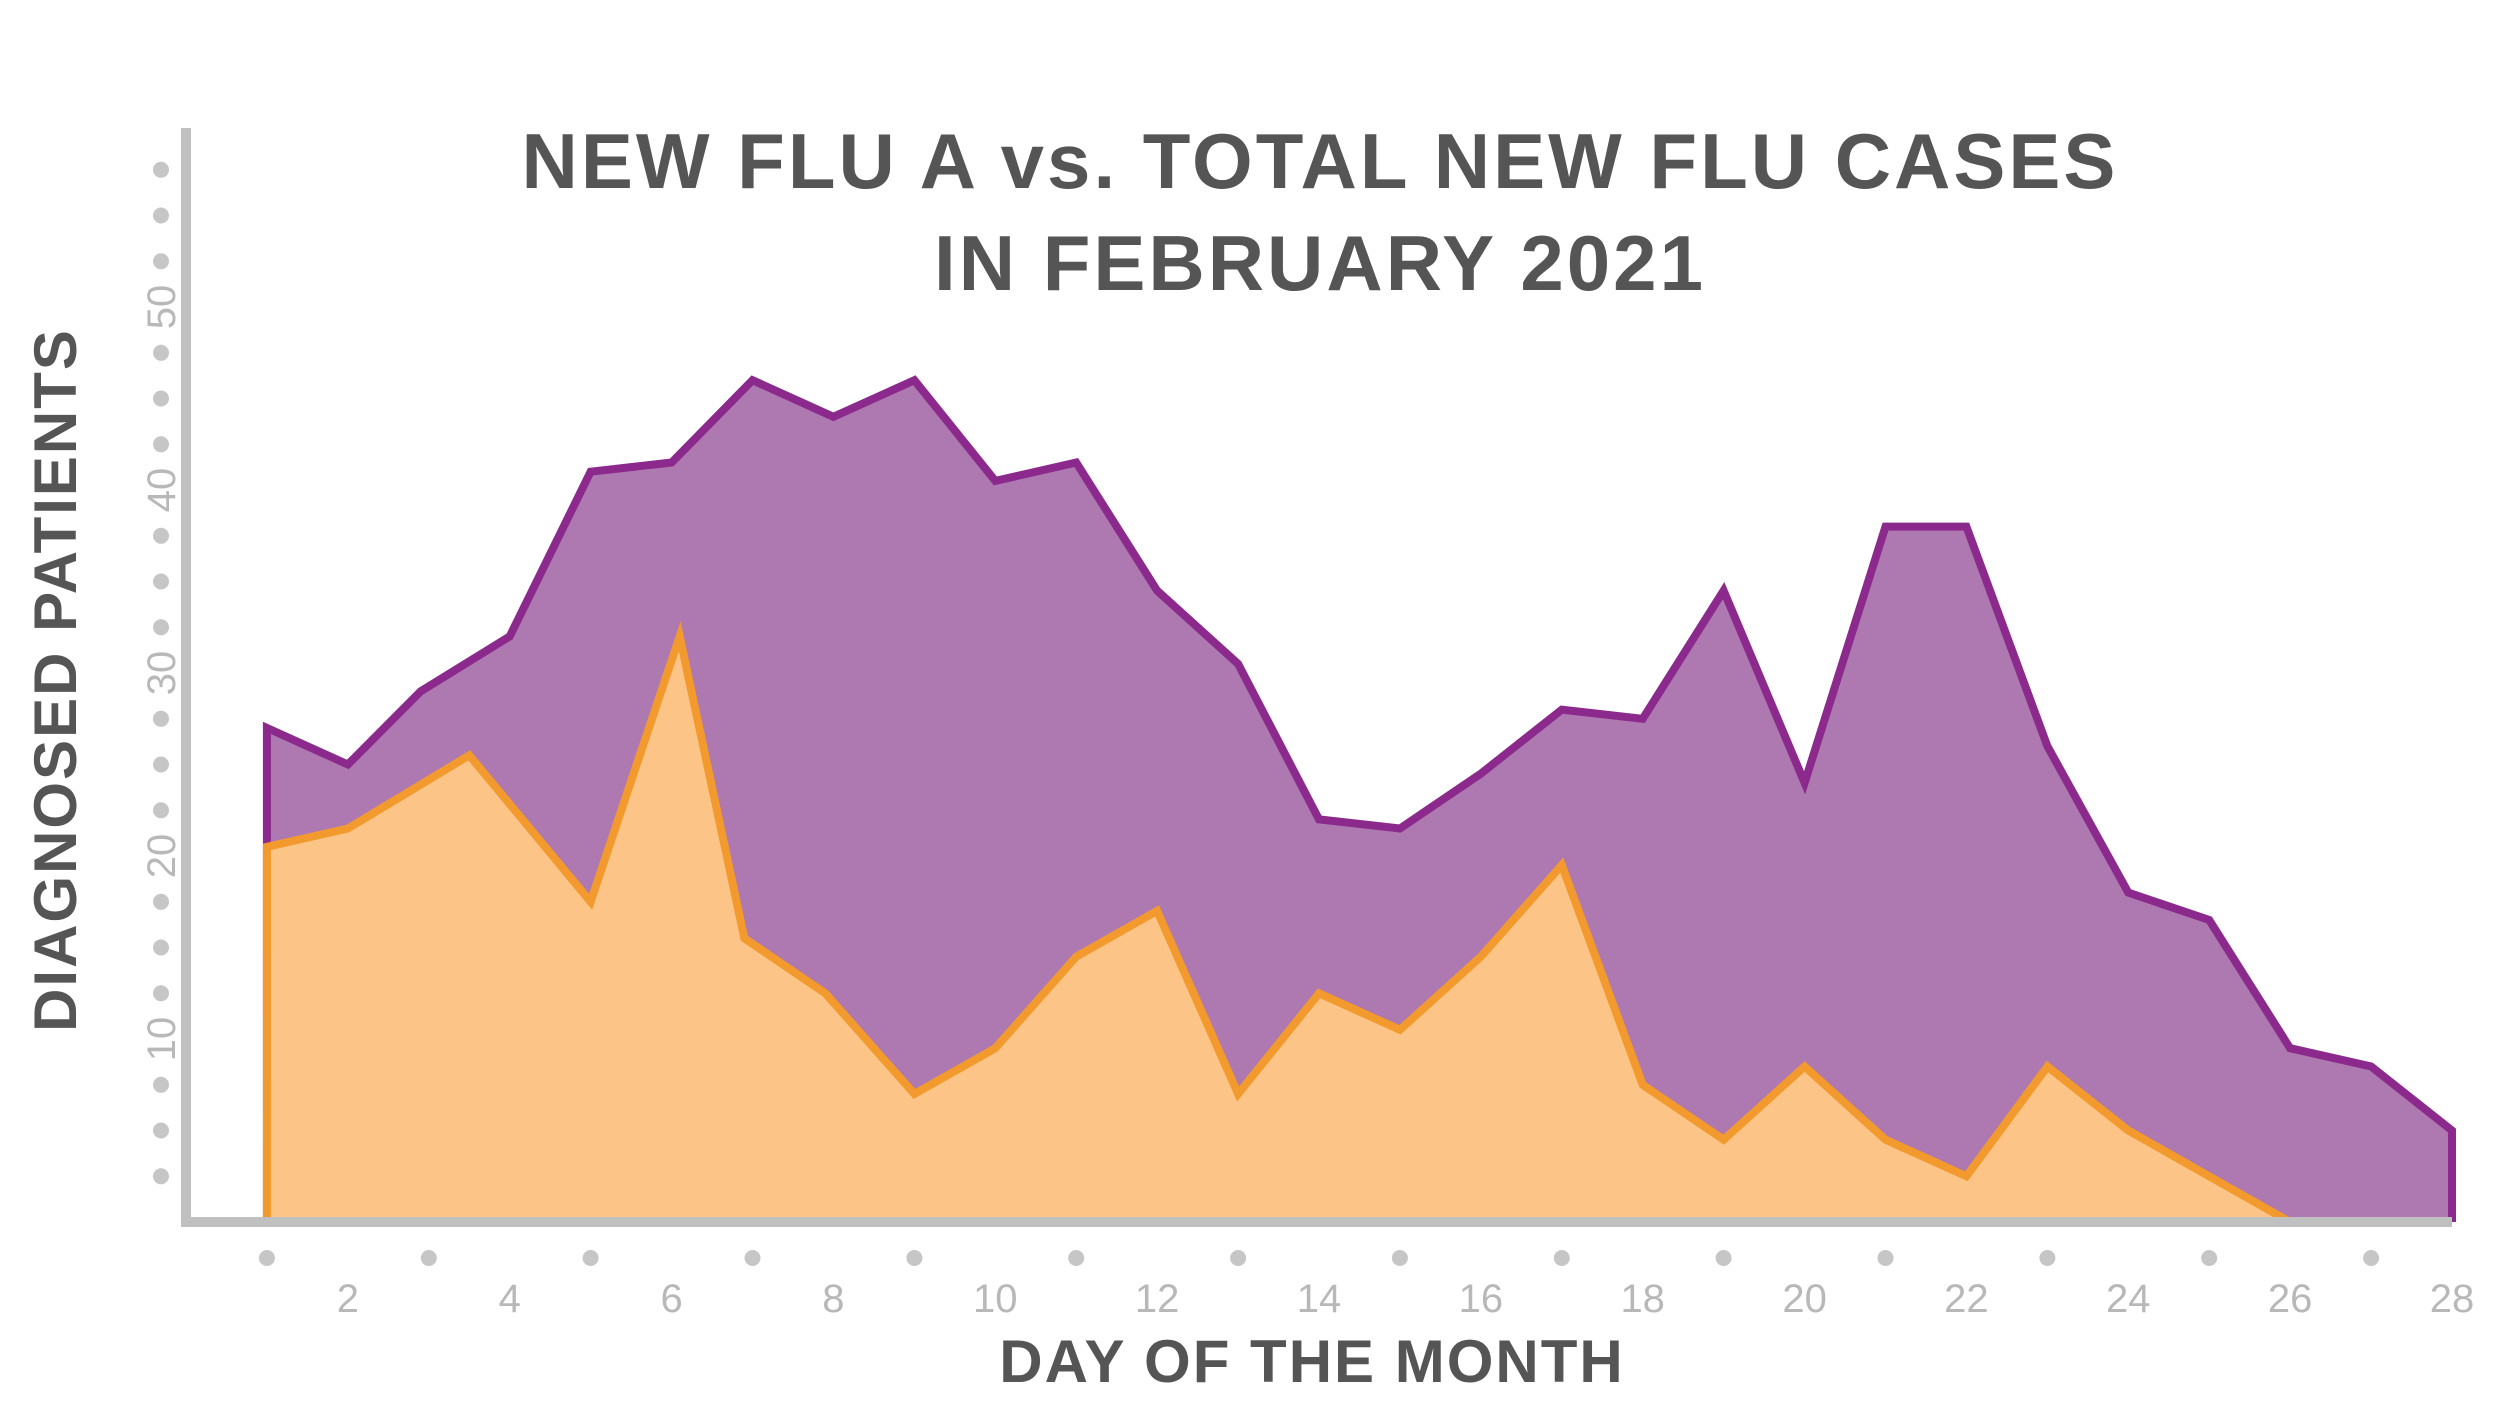 This screenshot has height=1407, width=2500. I want to click on x-tick-label: 6, so click(671, 1299).